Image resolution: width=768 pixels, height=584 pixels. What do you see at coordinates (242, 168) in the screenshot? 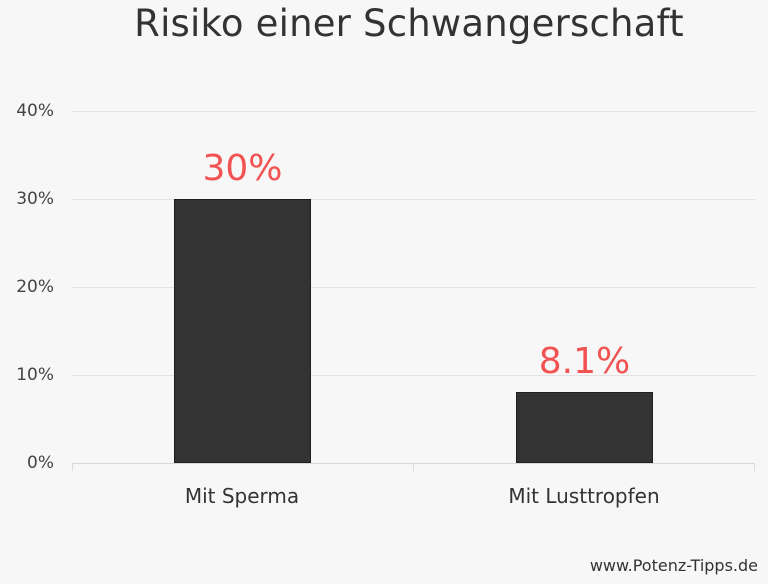
I see `bar-value-label: 30%` at bounding box center [242, 168].